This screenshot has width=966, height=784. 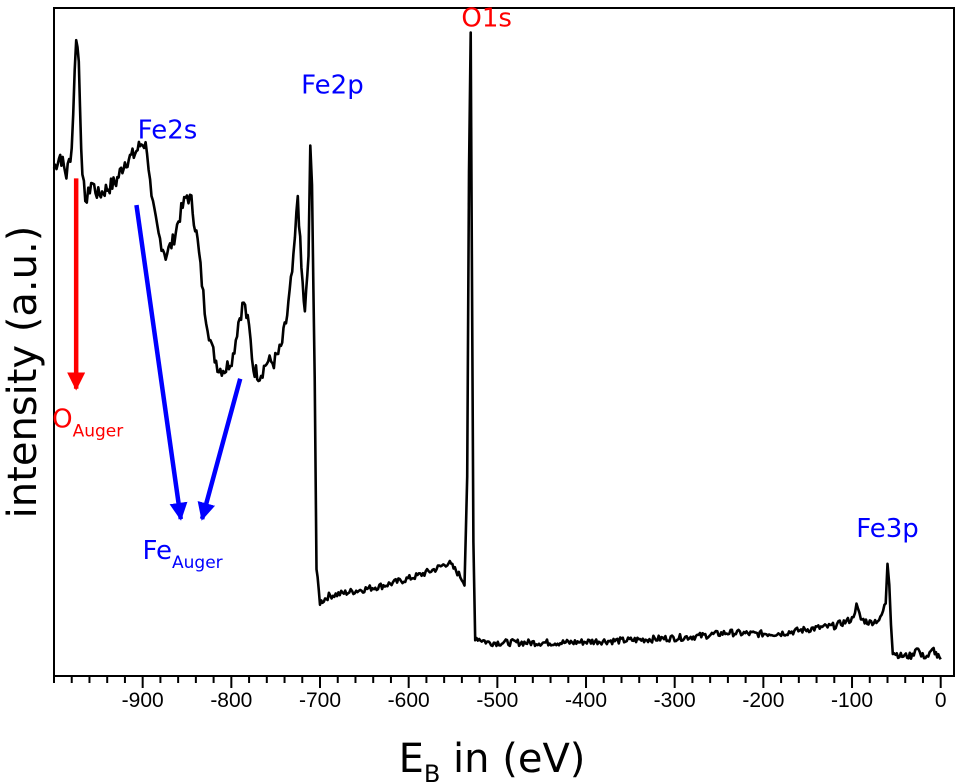 I want to click on y-axis-title: intensity (a.u.), so click(x=23, y=372).